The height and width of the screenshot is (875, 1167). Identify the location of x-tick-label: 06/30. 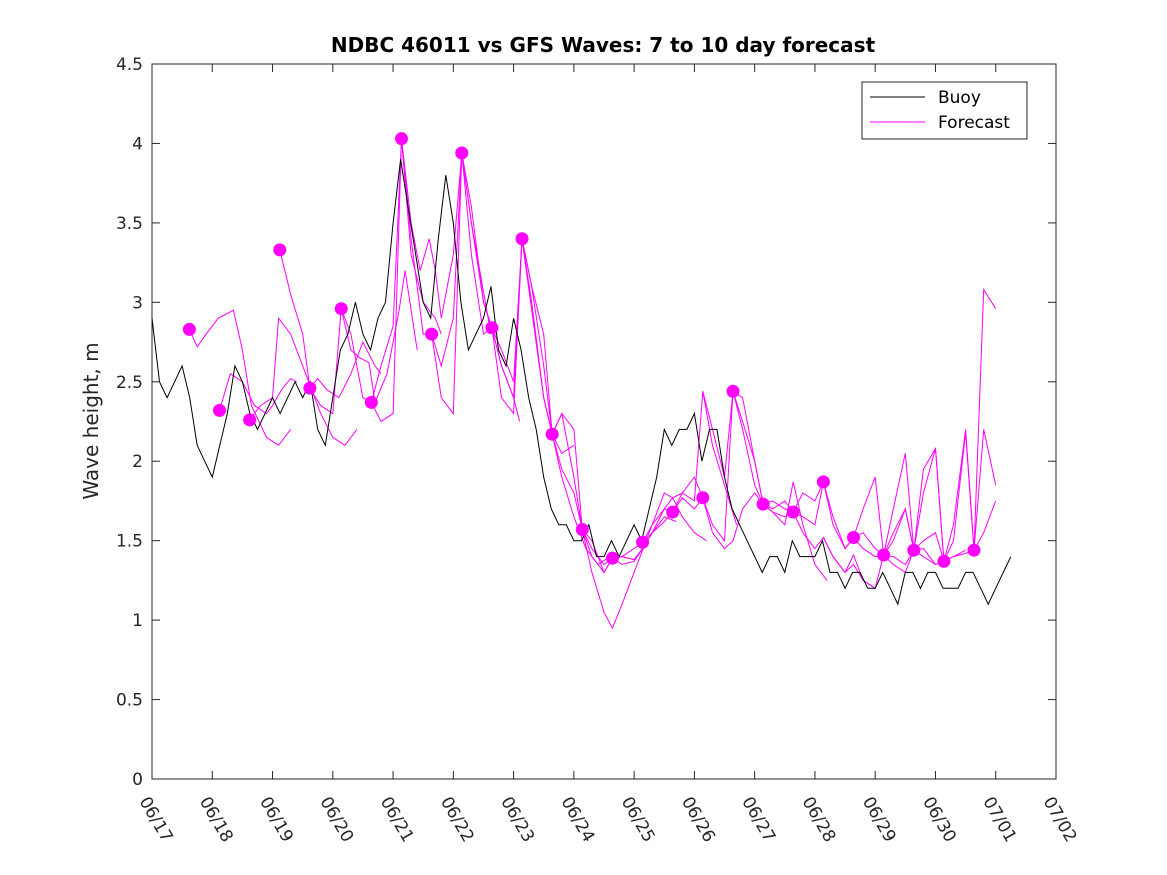
(939, 820).